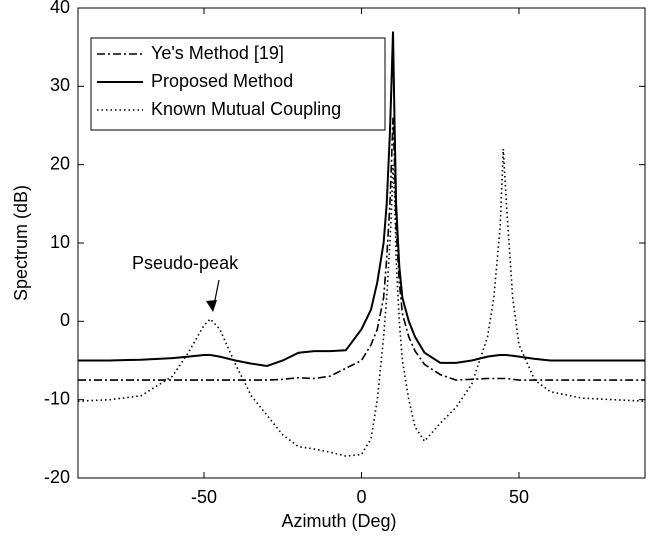 The image size is (649, 542). What do you see at coordinates (60, 85) in the screenshot?
I see `y-tick-label: 30` at bounding box center [60, 85].